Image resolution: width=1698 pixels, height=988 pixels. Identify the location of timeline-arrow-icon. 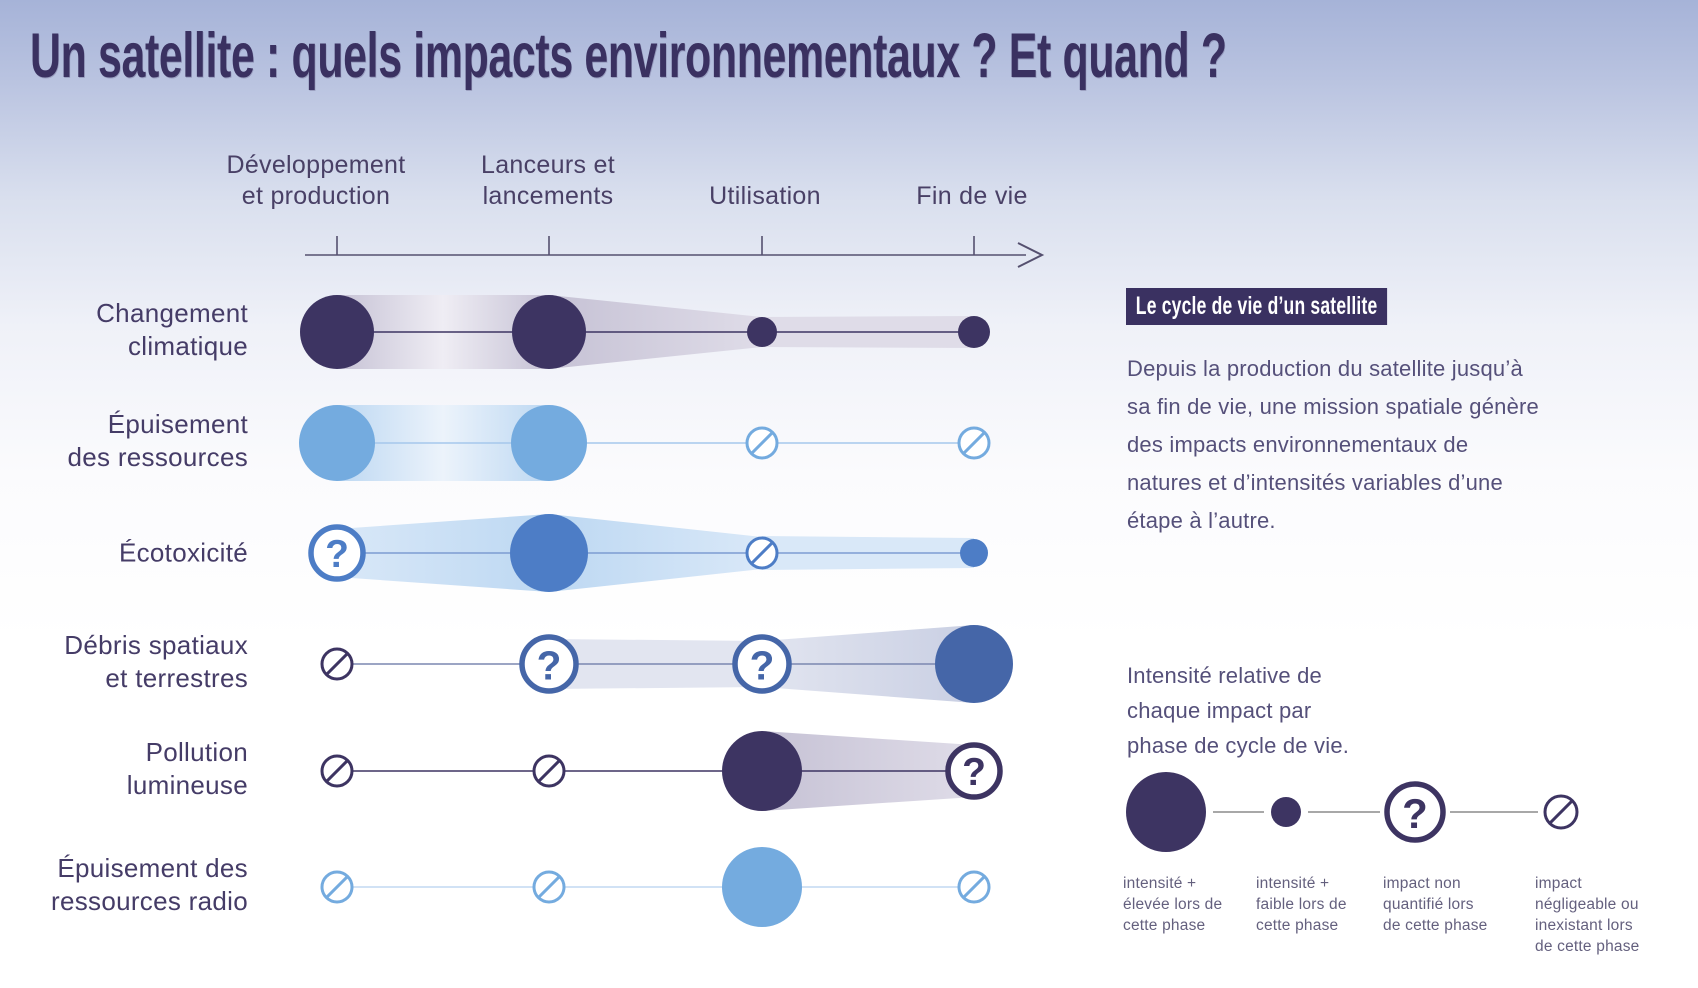
(1031, 255).